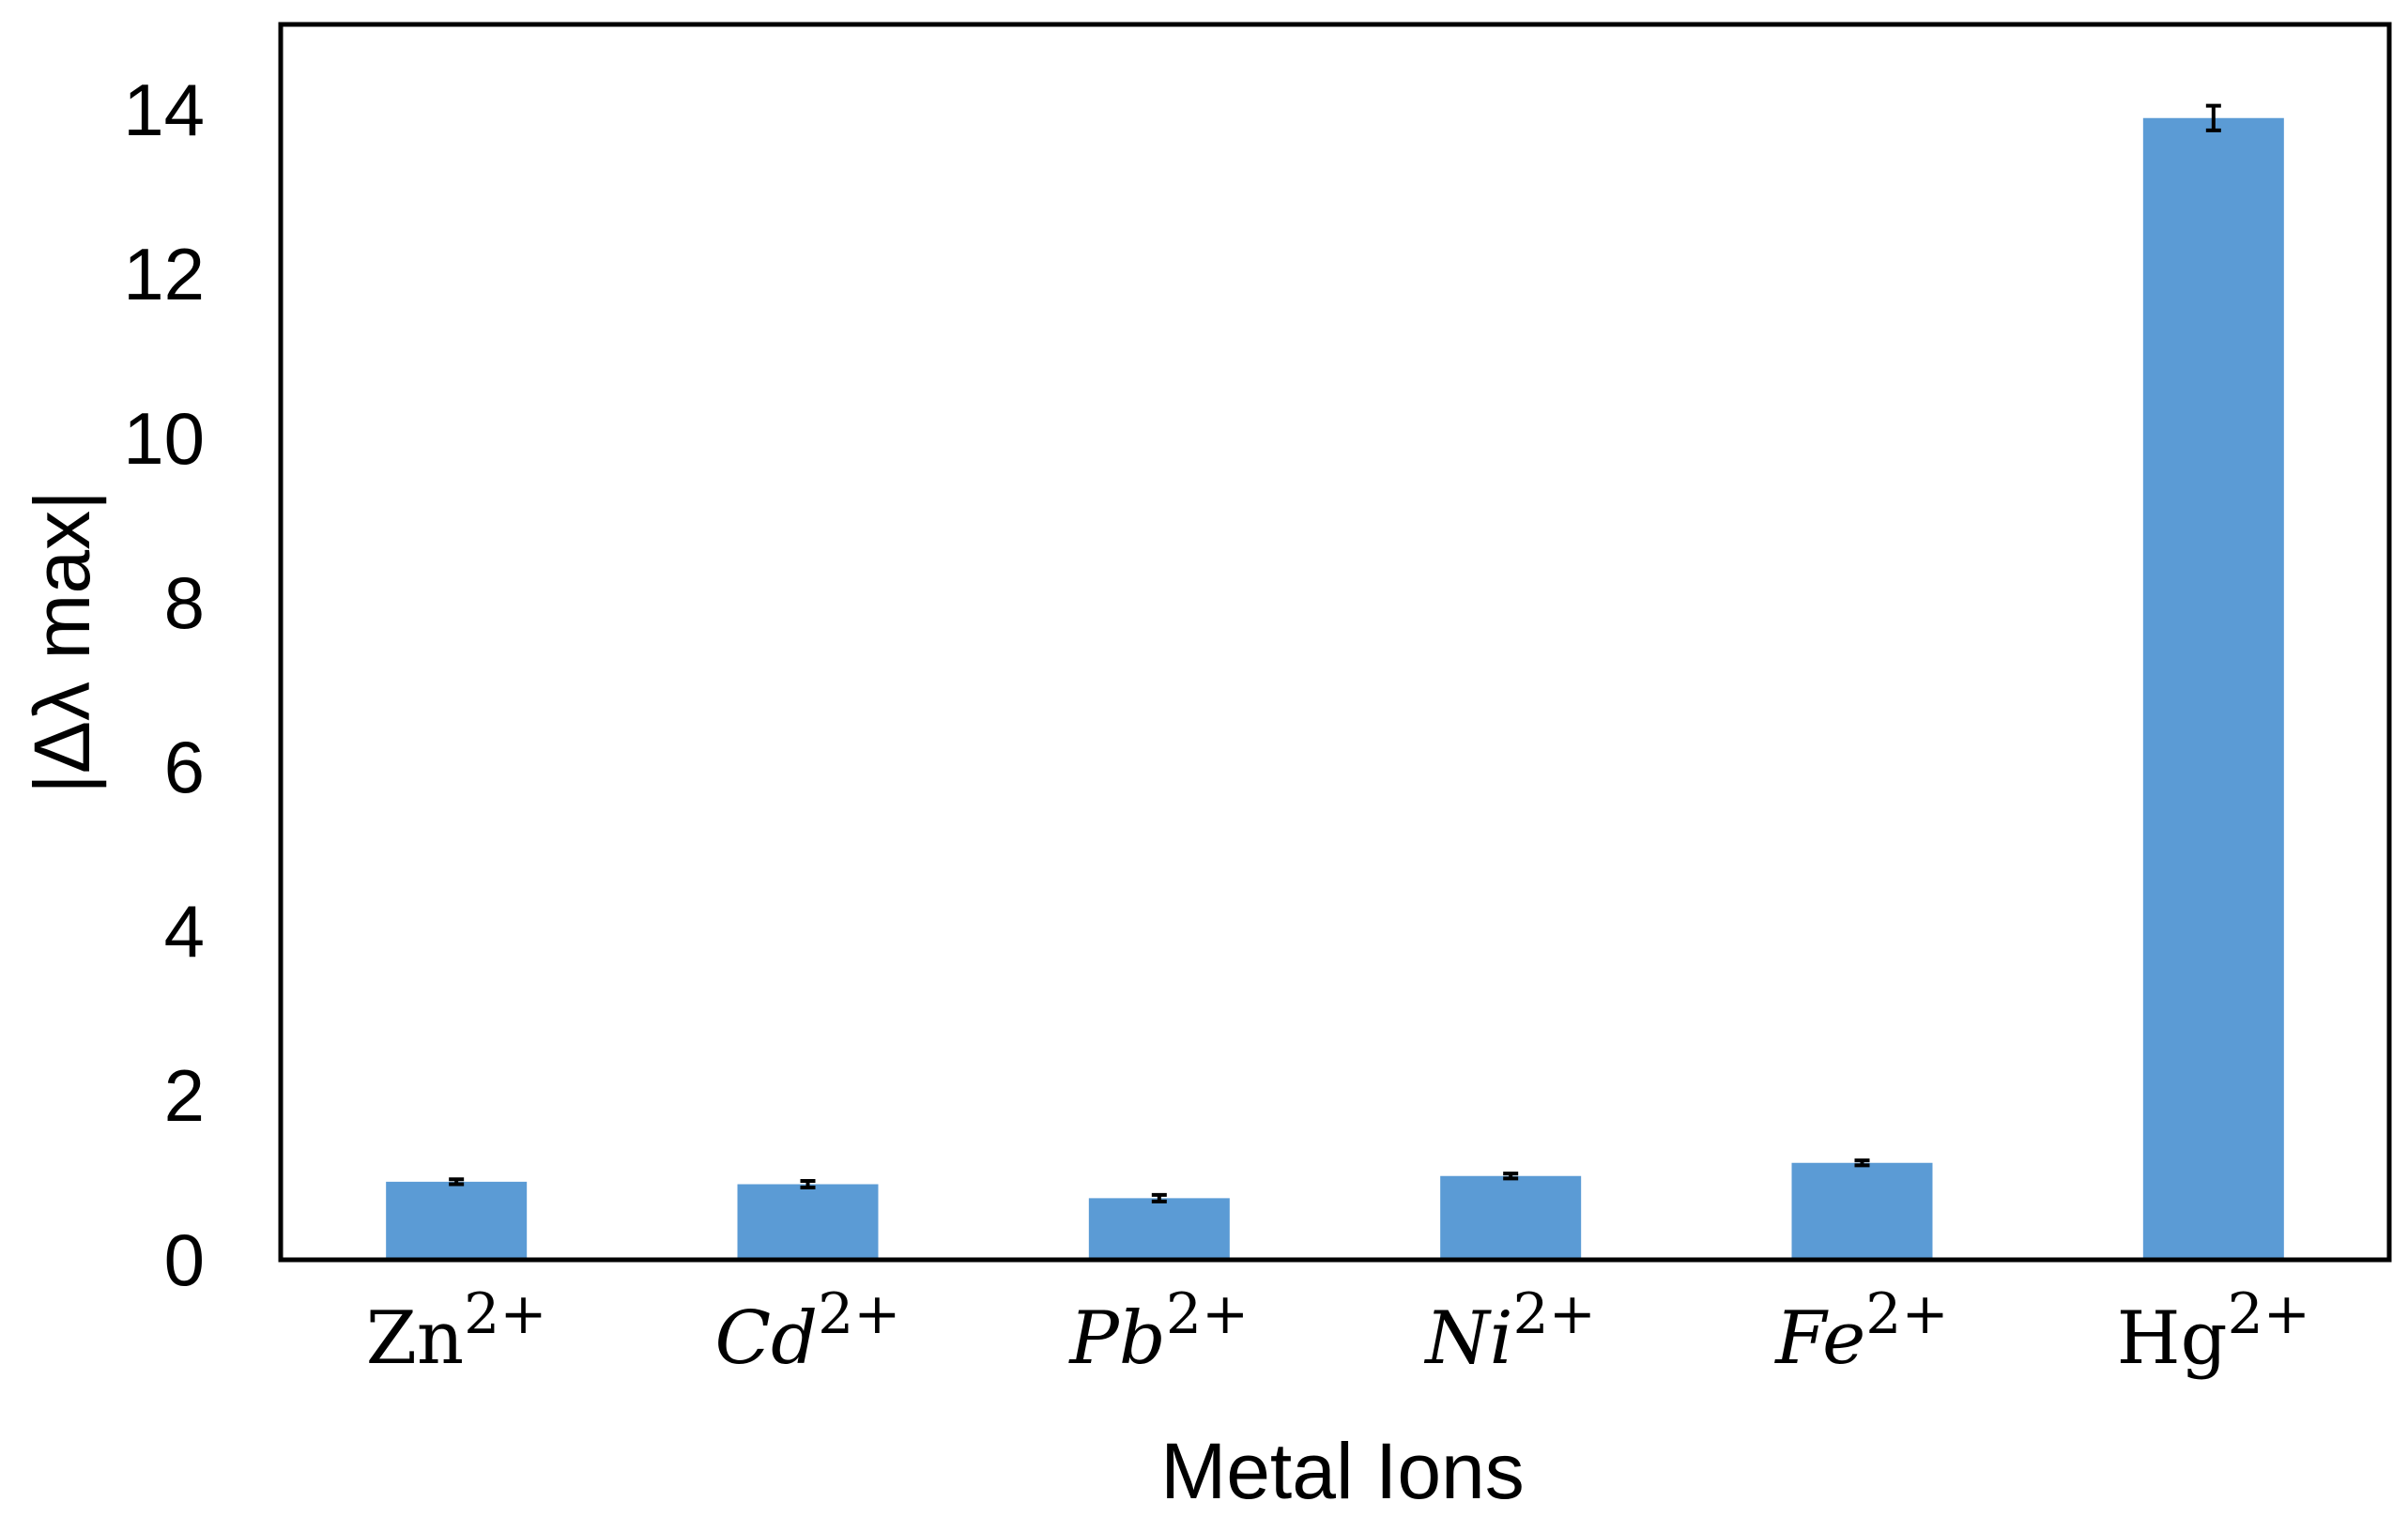 This screenshot has width=2408, height=1517. Describe the element at coordinates (1468, 1338) in the screenshot. I see `ion-symbol: Ni` at that location.